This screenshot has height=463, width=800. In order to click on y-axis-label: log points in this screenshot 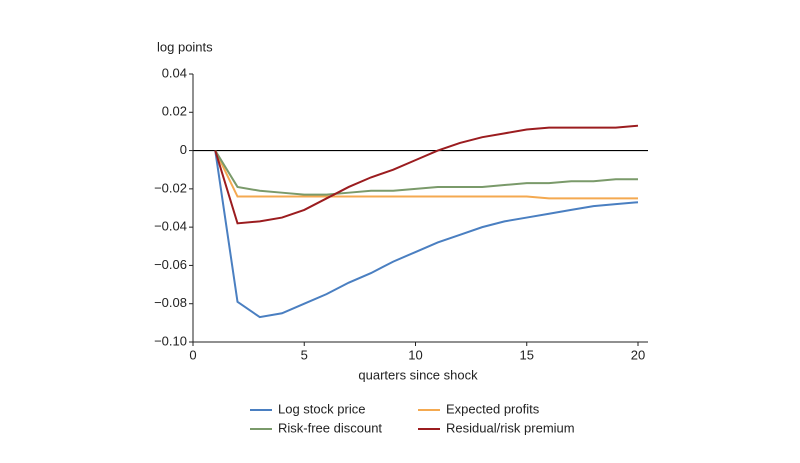, I will do `click(185, 46)`.